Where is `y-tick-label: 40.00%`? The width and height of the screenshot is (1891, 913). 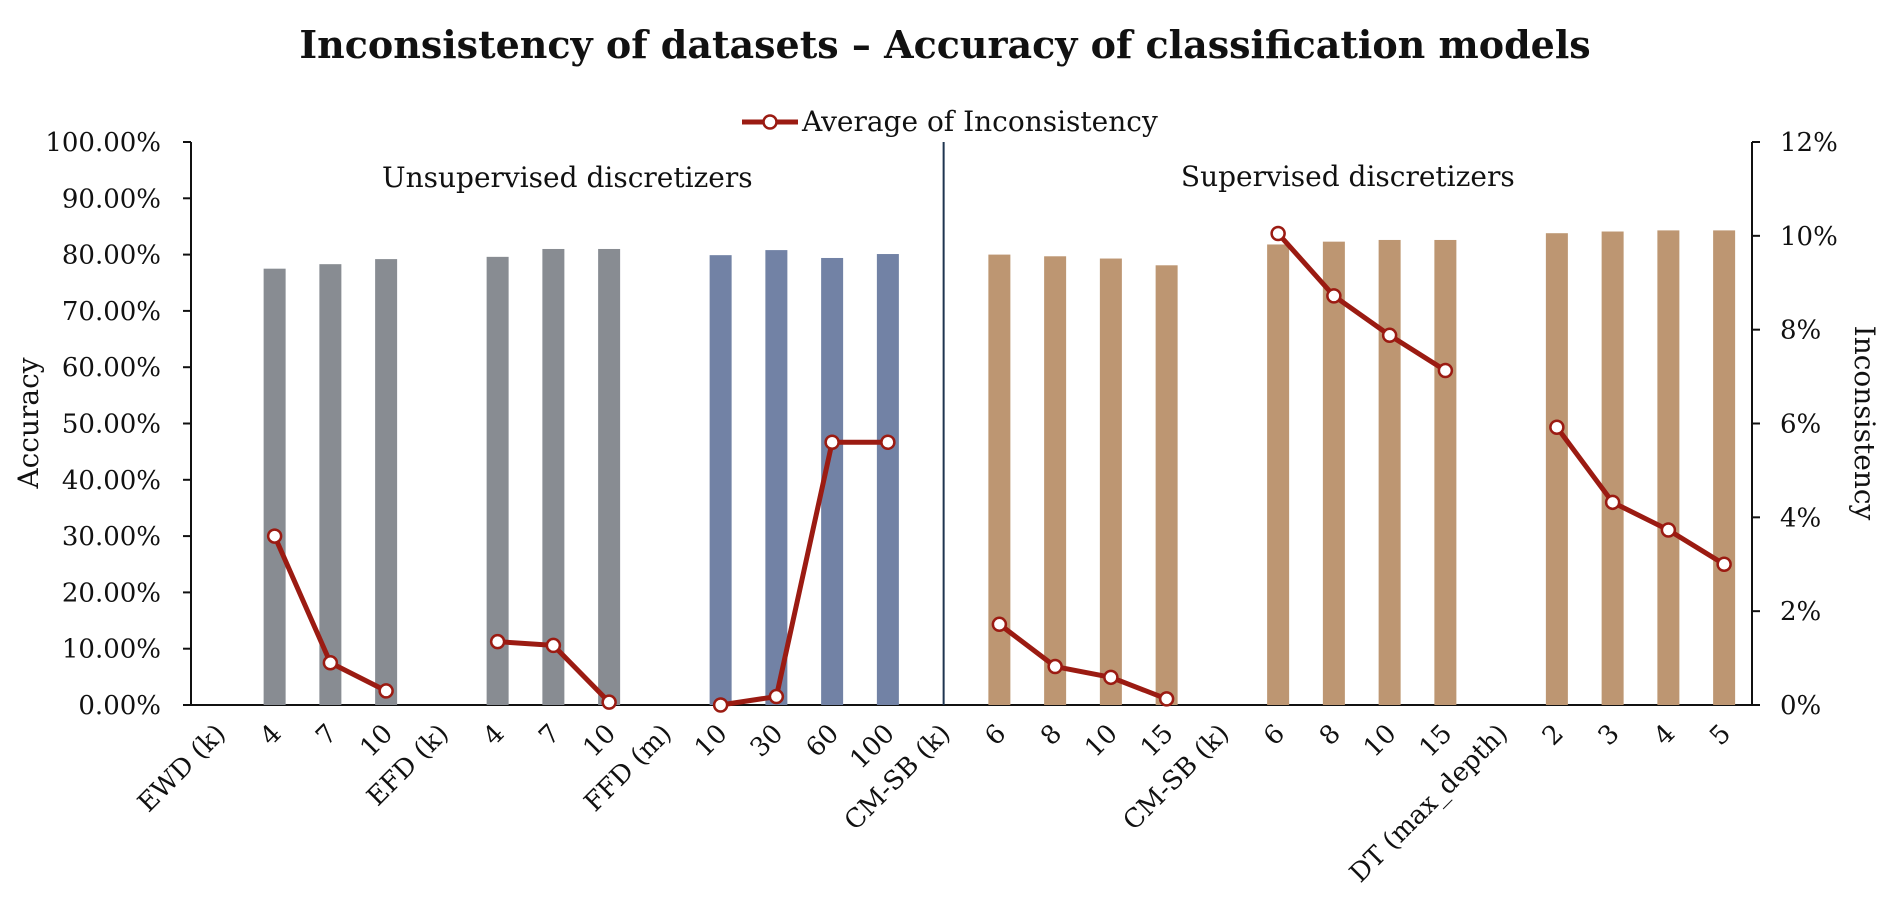
y-tick-label: 40.00% is located at coordinates (111, 481).